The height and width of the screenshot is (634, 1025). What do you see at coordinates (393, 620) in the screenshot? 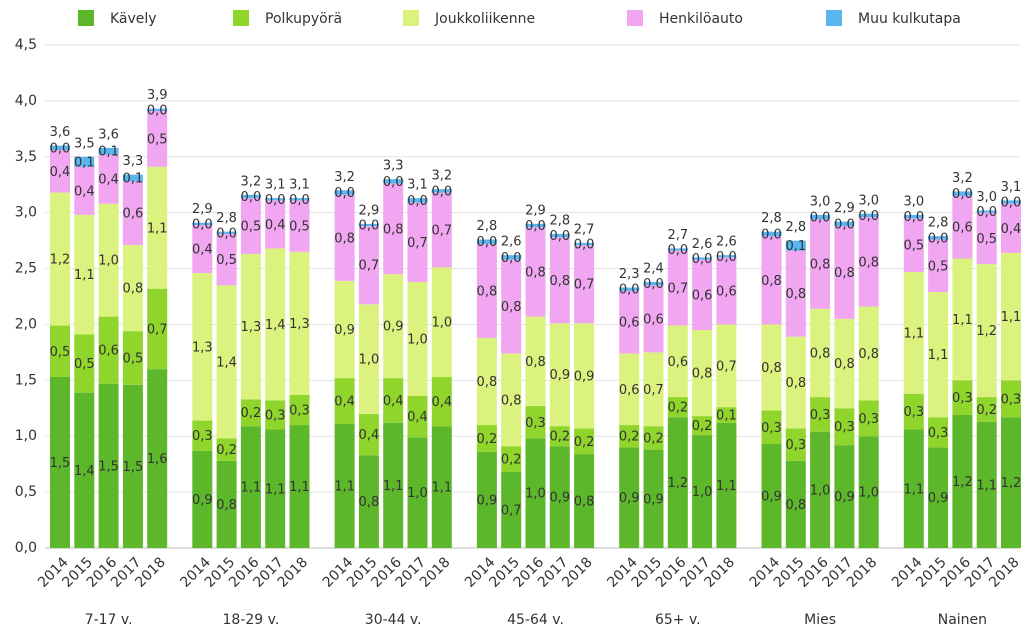
I see `group-label: 30-44 v.` at bounding box center [393, 620].